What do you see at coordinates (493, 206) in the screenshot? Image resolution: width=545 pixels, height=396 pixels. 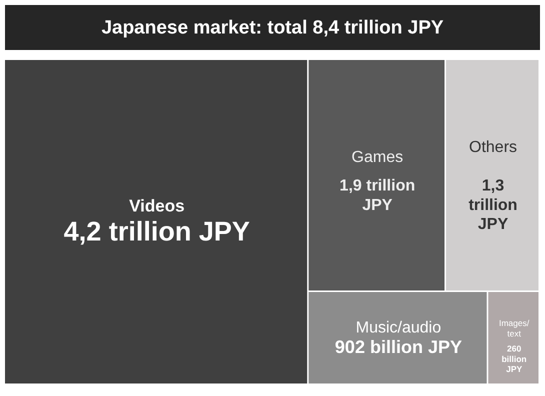 I see `data-label: 1,3 trillion JPY` at bounding box center [493, 206].